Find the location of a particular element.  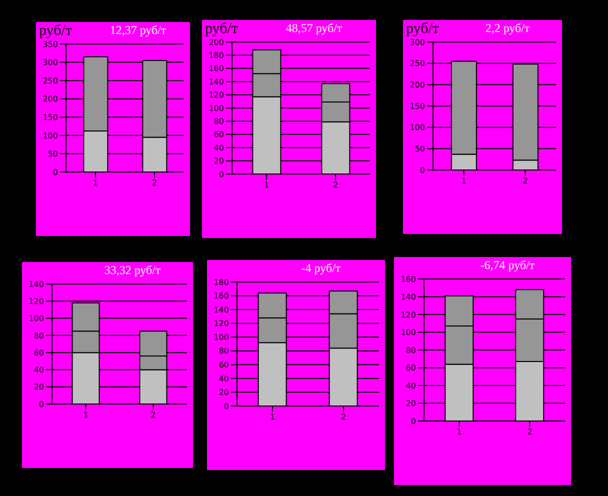

chart-title: 12,37 руб/т is located at coordinates (138, 30).